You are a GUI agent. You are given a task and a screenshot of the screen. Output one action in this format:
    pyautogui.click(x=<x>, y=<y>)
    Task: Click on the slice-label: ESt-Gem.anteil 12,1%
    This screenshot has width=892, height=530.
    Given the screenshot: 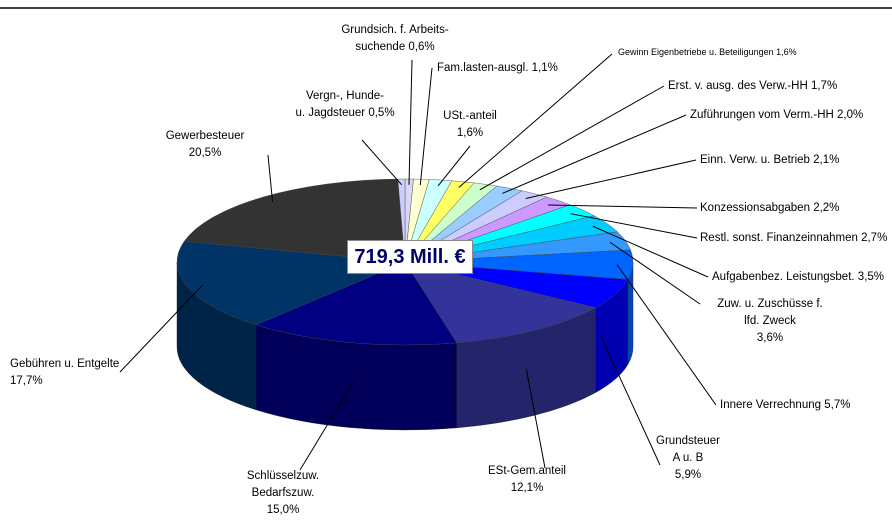 What is the action you would take?
    pyautogui.click(x=527, y=480)
    